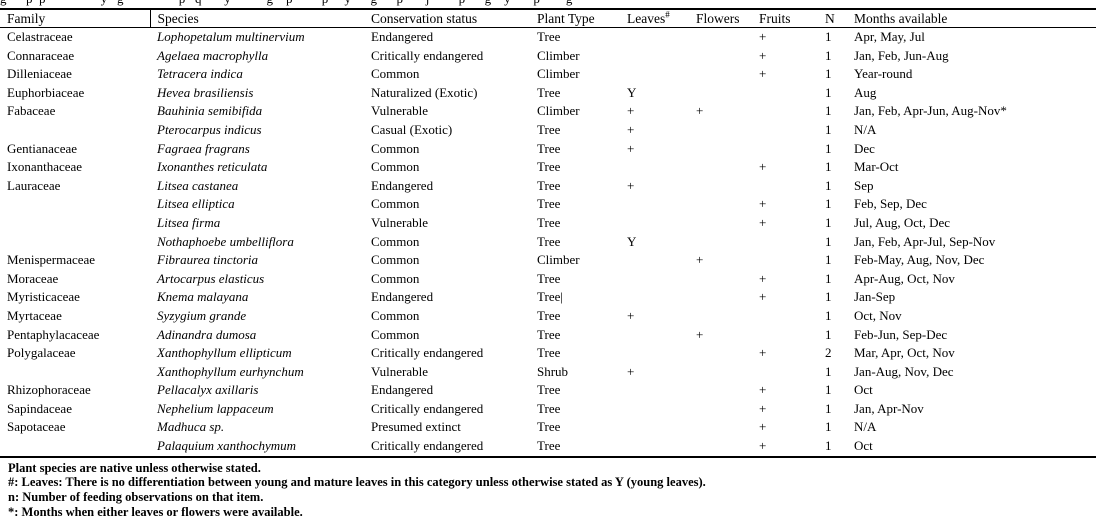  What do you see at coordinates (667, 14) in the screenshot?
I see `leaves-footnote-marker: #` at bounding box center [667, 14].